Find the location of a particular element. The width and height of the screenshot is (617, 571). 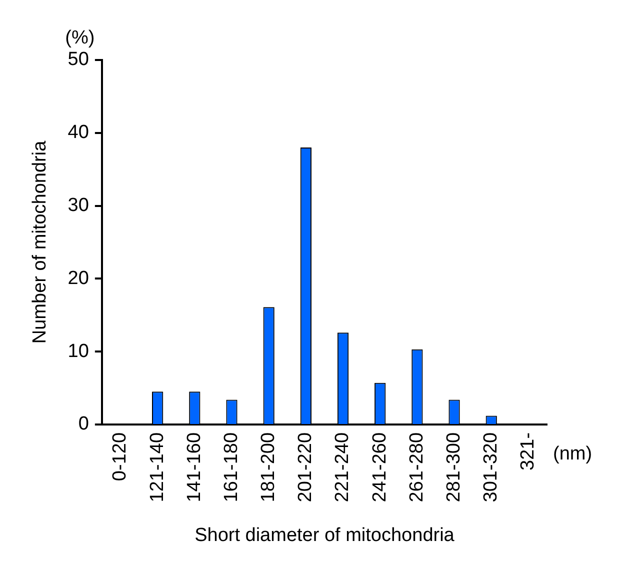

x-tick-label: 321- is located at coordinates (528, 451).